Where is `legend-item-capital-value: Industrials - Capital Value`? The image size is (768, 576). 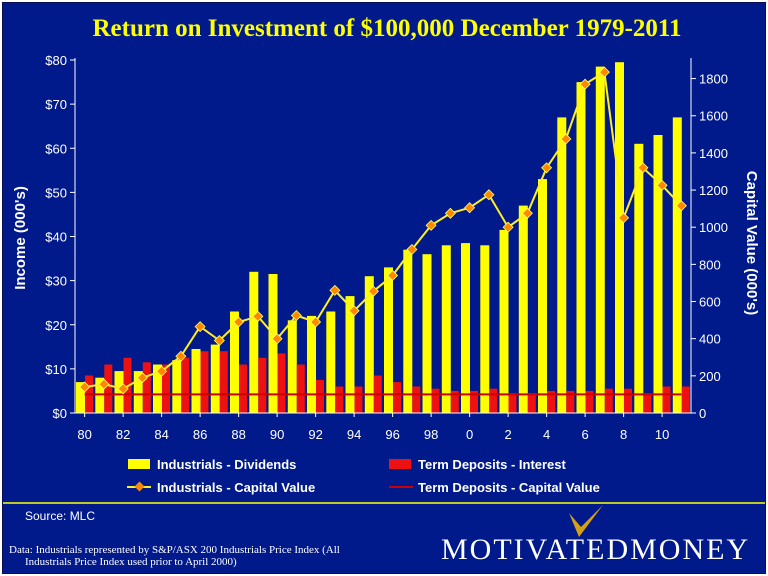 legend-item-capital-value: Industrials - Capital Value is located at coordinates (236, 487).